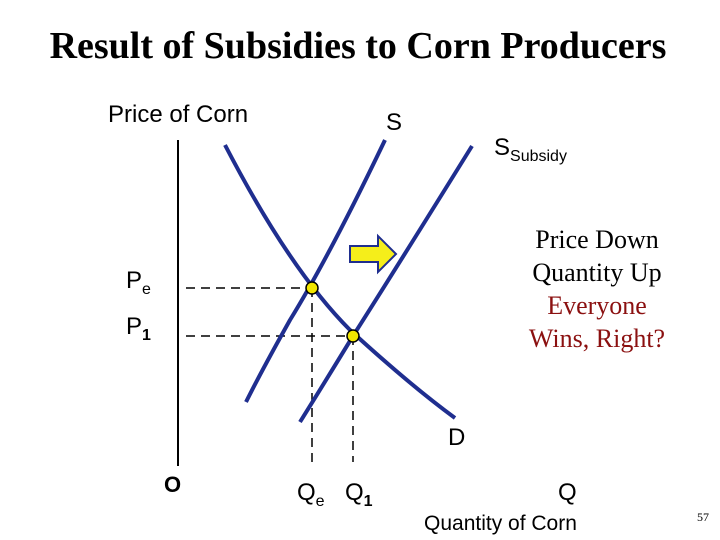  Describe the element at coordinates (315, 271) in the screenshot. I see `supply-curve` at that location.